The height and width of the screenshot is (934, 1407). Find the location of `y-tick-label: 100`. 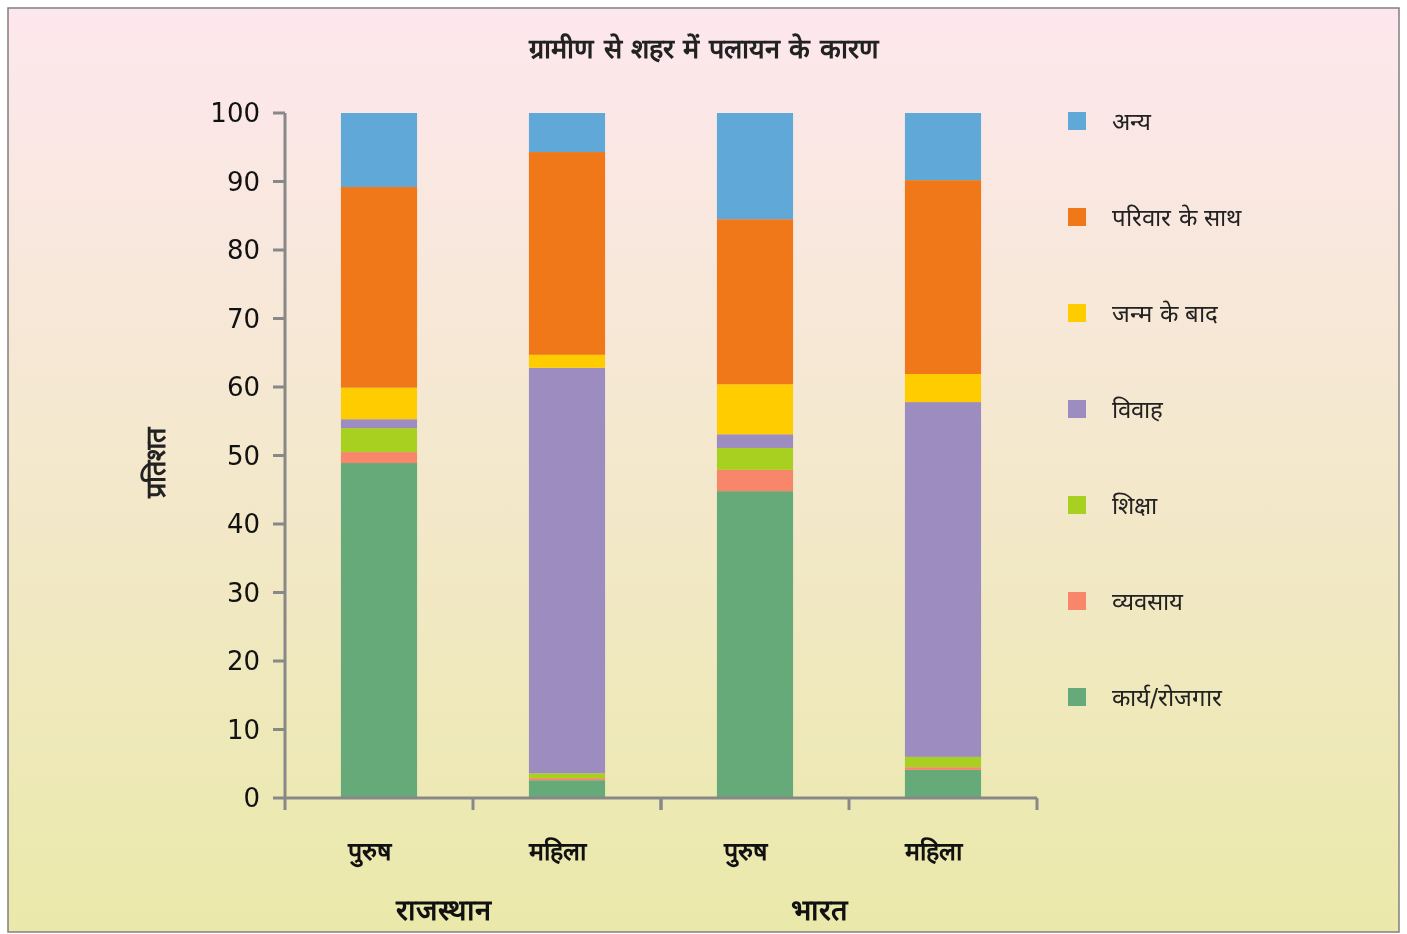

y-tick-label: 100 is located at coordinates (235, 113).